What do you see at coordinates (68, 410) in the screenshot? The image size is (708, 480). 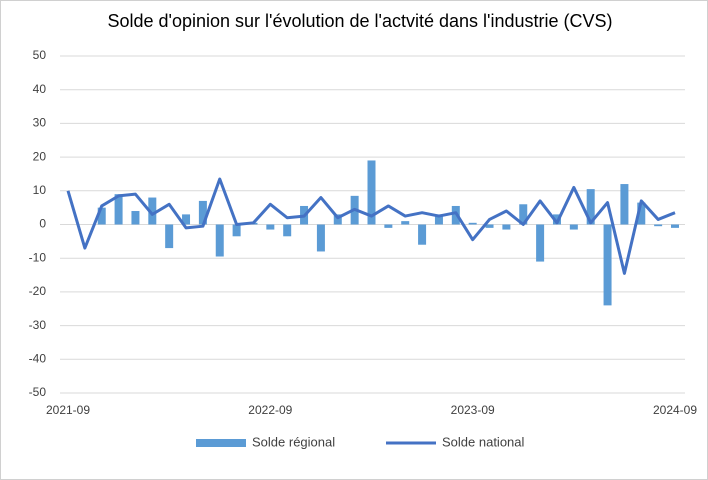 I see `x-tick-label: 2021-09` at bounding box center [68, 410].